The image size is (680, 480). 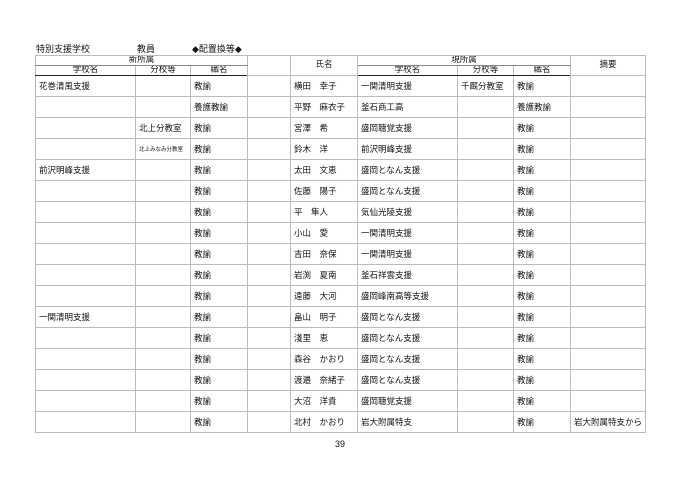 I want to click on table-row: 北上みなみ分教室 教諭 鈴木 洋前沢明峰支援 教諭, so click(x=341, y=149).